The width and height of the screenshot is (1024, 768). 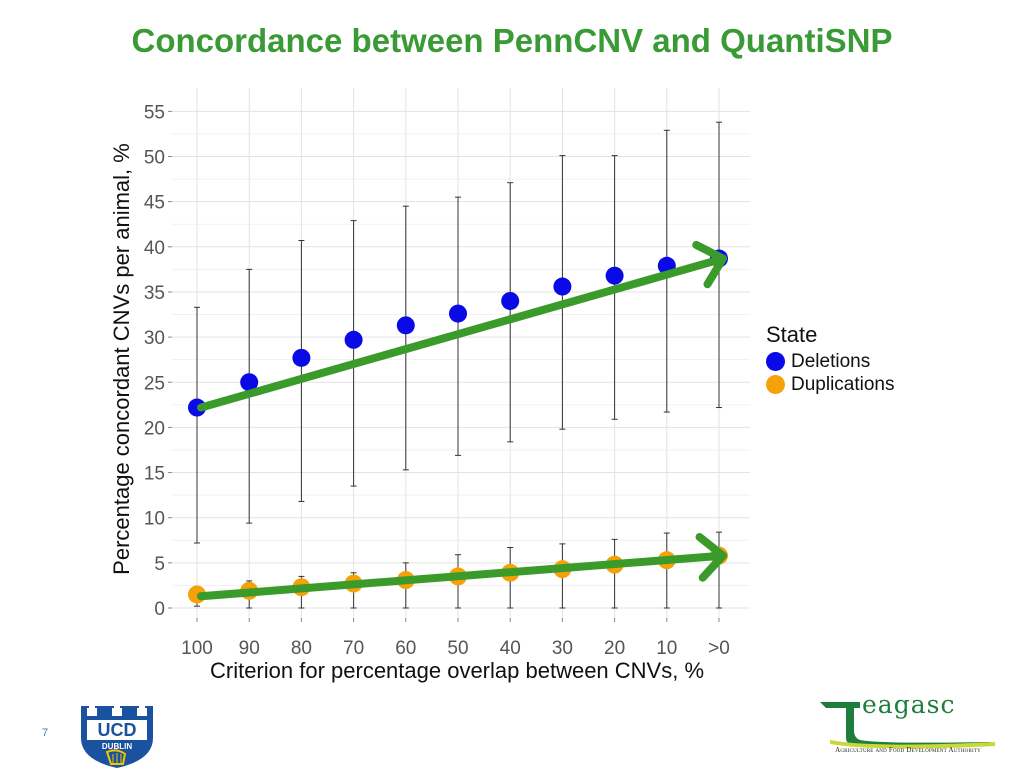 I want to click on y-tick-label: 30, so click(x=154, y=338).